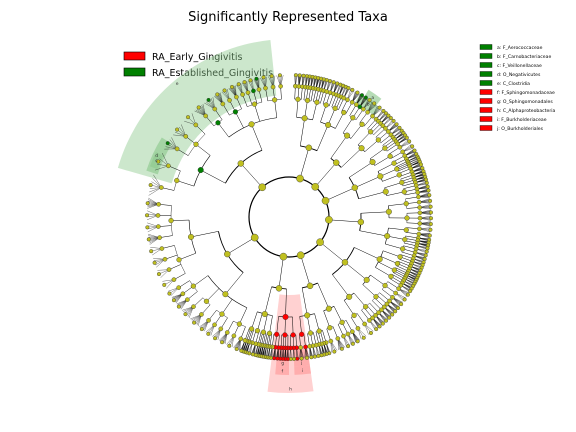 The width and height of the screenshot is (576, 432). What do you see at coordinates (526, 93) in the screenshot?
I see `key-label-f: f: F_Sphingomonadaceae` at bounding box center [526, 93].